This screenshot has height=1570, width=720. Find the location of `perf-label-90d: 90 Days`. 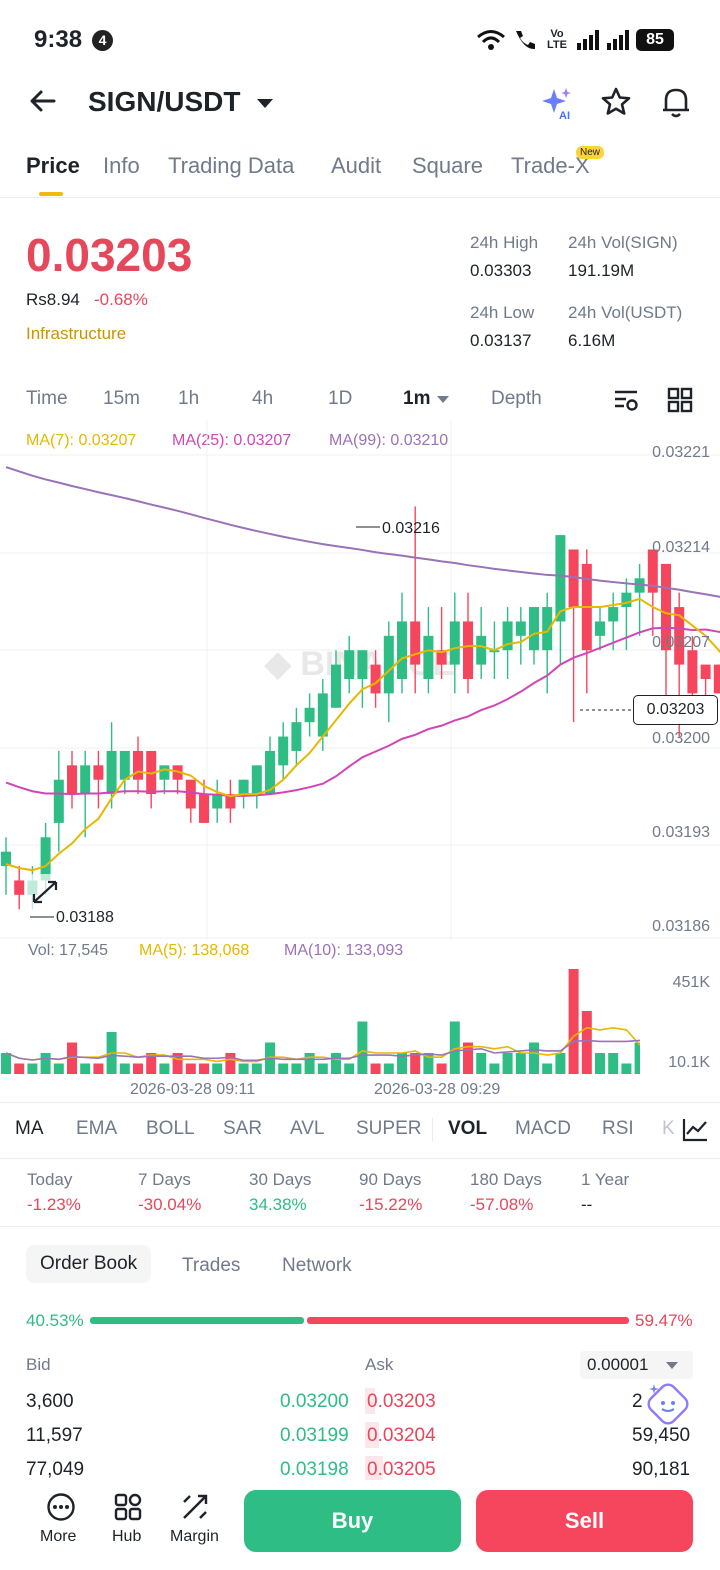

perf-label-90d: 90 Days is located at coordinates (390, 1179).